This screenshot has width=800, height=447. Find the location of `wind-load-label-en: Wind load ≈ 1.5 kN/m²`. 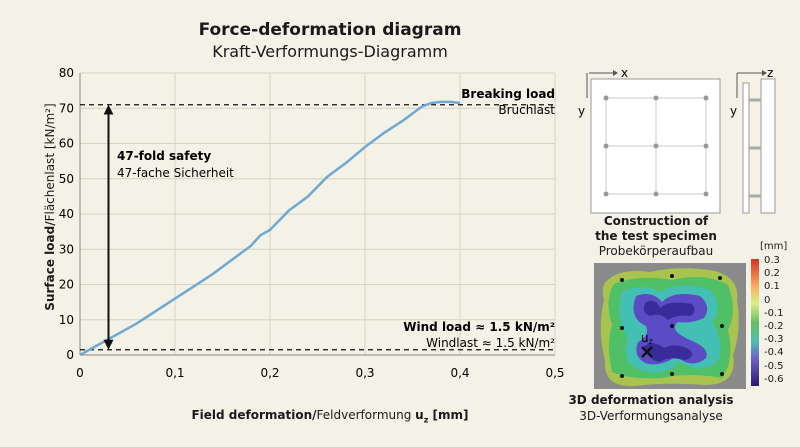

wind-load-label-en: Wind load ≈ 1.5 kN/m² is located at coordinates (479, 327).